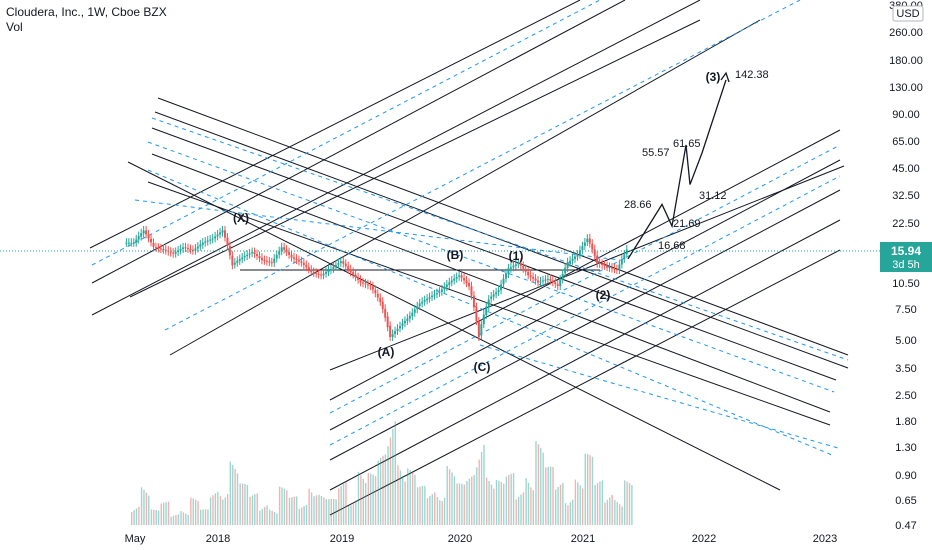  Describe the element at coordinates (905, 476) in the screenshot. I see `price-tick-label: 0.90` at that location.